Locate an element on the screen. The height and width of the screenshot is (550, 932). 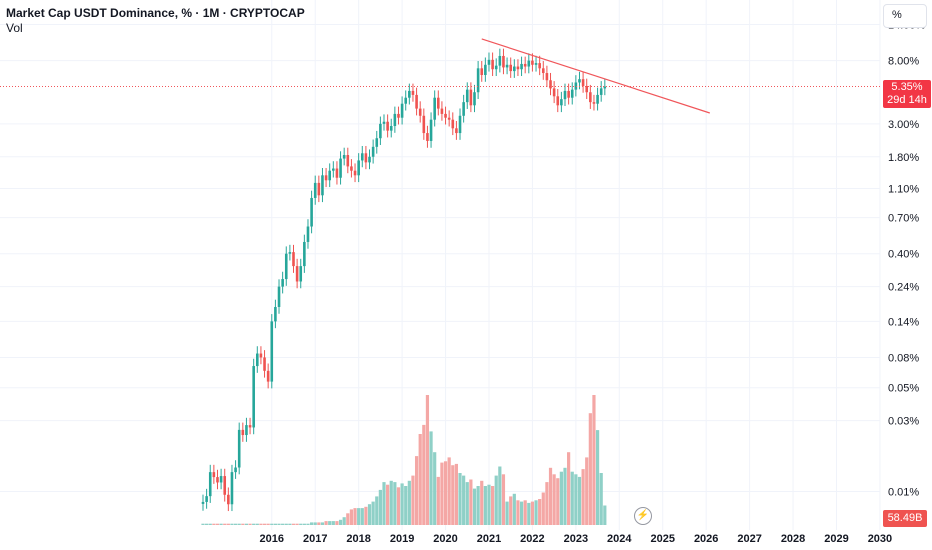
y-tick-label: 1.80% is located at coordinates (903, 158).